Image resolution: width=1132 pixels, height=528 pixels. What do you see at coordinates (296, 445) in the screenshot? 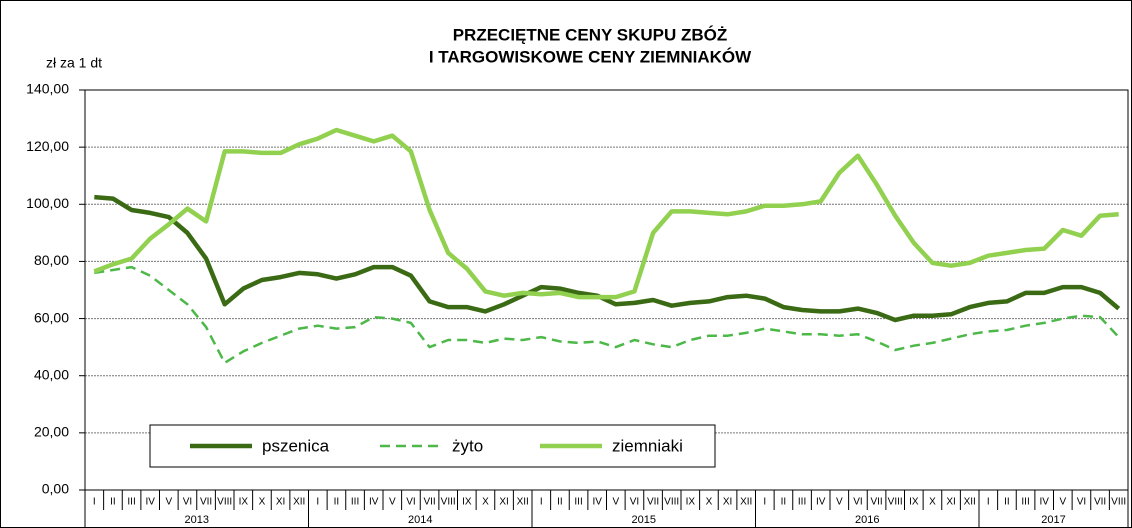
I see `legend-label: pszenica` at bounding box center [296, 445].